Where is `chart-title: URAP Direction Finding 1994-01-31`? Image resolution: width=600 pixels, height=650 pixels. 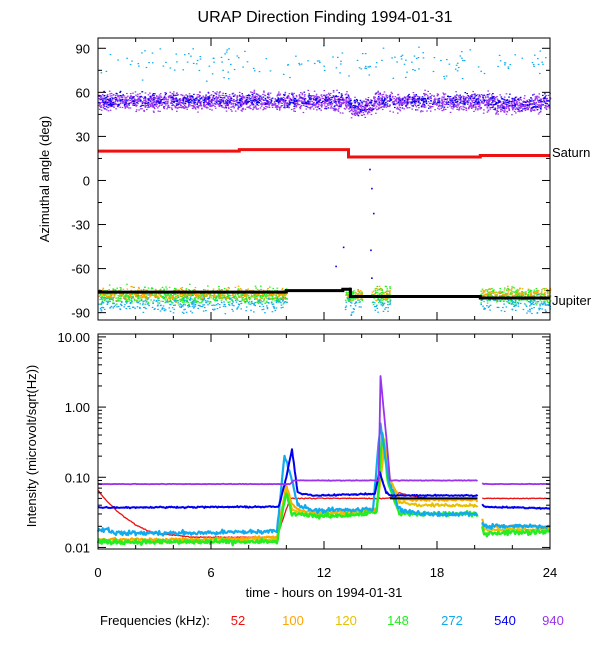
chart-title: URAP Direction Finding 1994-01-31 is located at coordinates (325, 17).